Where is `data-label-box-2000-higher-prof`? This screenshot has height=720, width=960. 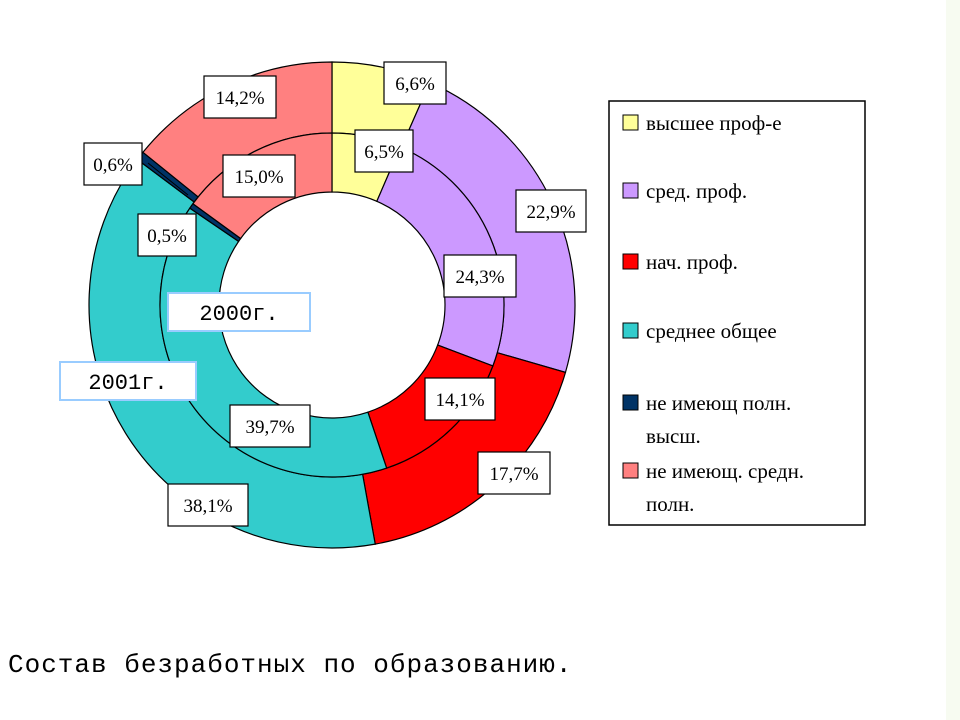 data-label-box-2000-higher-prof is located at coordinates (384, 151).